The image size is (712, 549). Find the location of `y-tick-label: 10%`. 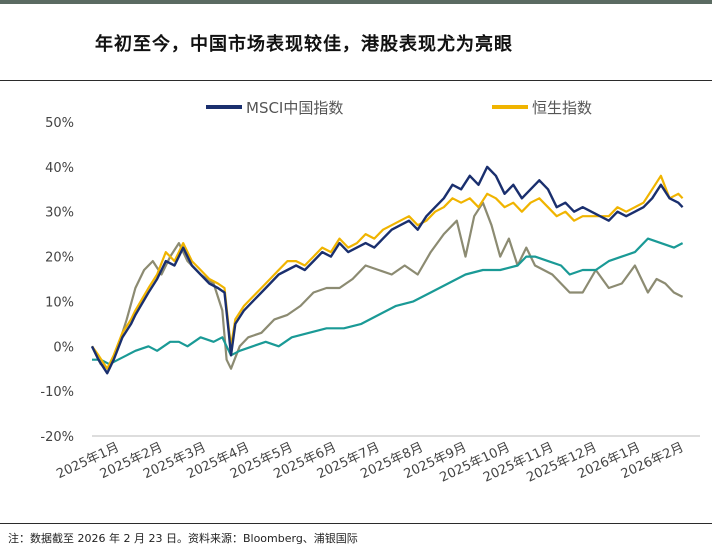

y-tick-label: 10% is located at coordinates (59, 302).